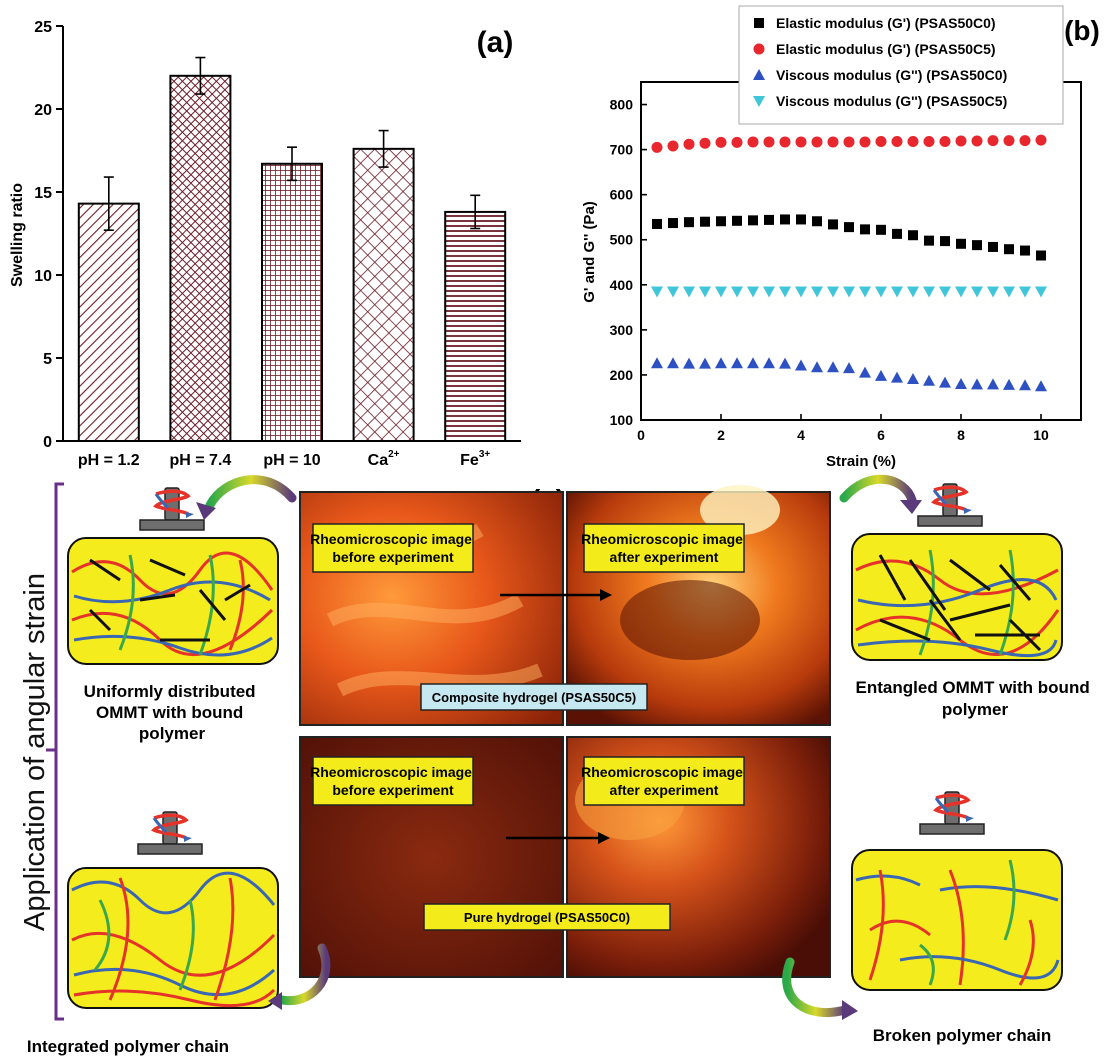  I want to click on label-box-br, so click(664, 781).